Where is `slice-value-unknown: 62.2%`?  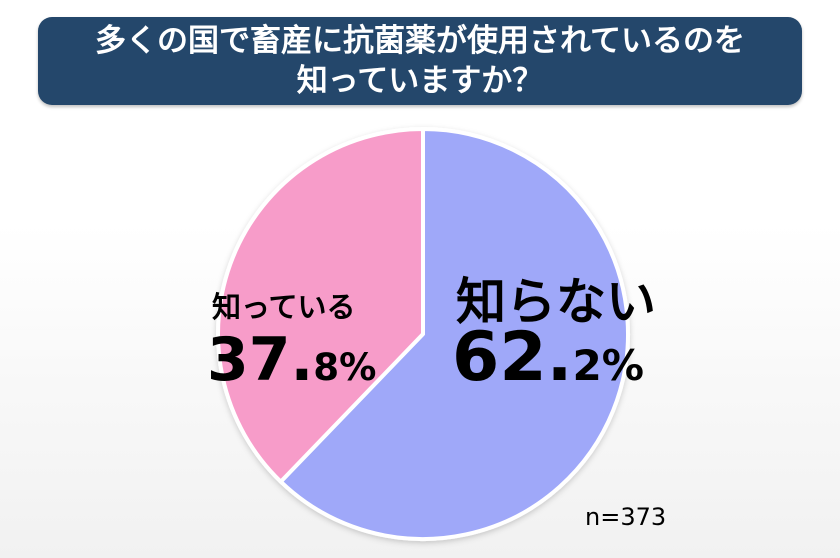
slice-value-unknown: 62.2% is located at coordinates (548, 357).